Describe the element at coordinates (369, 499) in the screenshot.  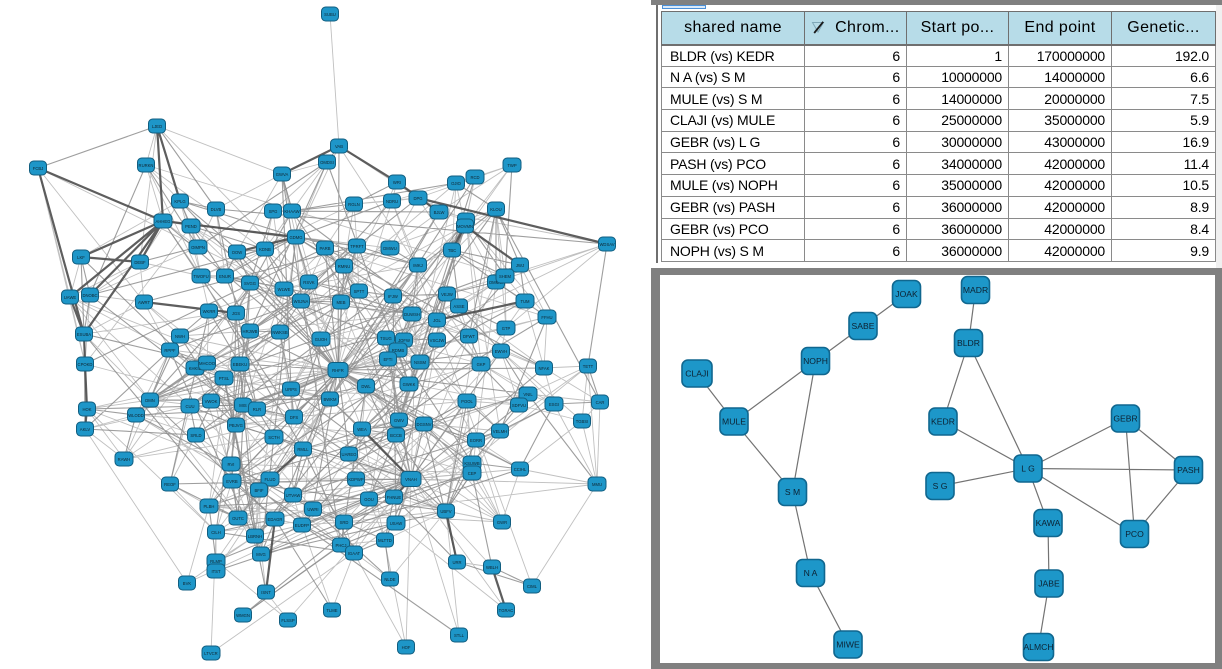
I see `svg-text: GOU` at that location.